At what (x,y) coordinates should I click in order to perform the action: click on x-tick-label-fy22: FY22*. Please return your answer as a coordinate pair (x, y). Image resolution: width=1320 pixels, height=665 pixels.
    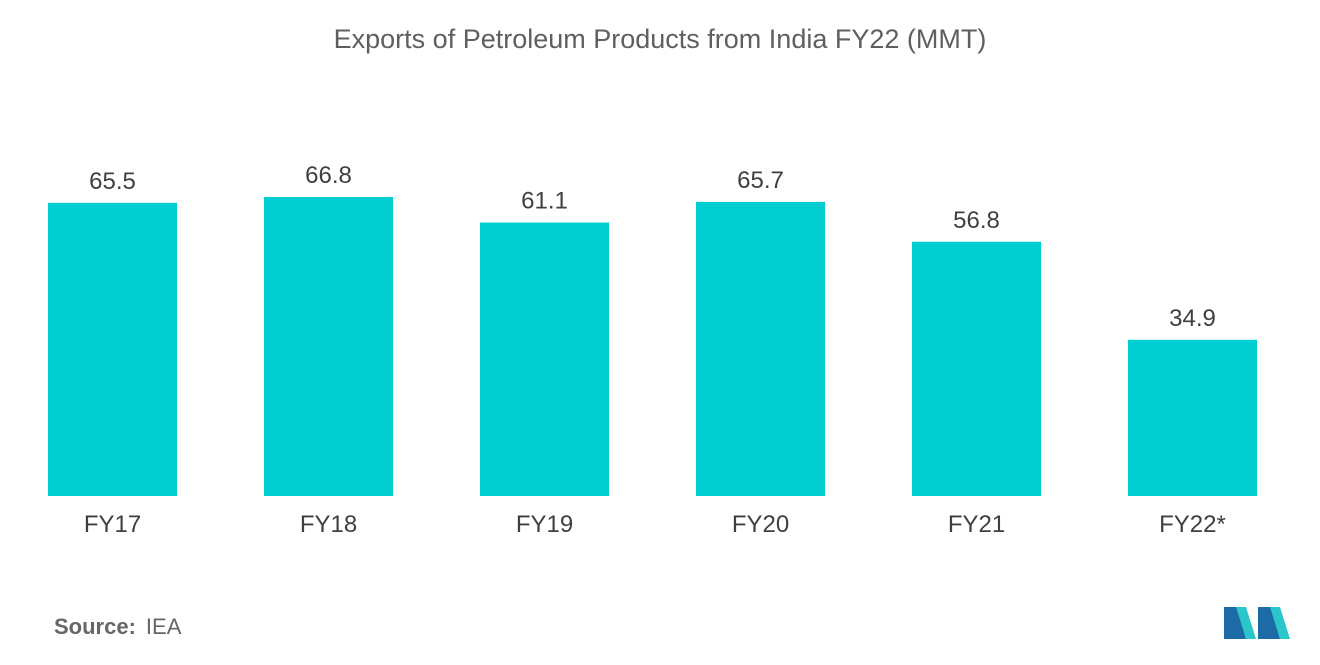
    Looking at the image, I should click on (1192, 524).